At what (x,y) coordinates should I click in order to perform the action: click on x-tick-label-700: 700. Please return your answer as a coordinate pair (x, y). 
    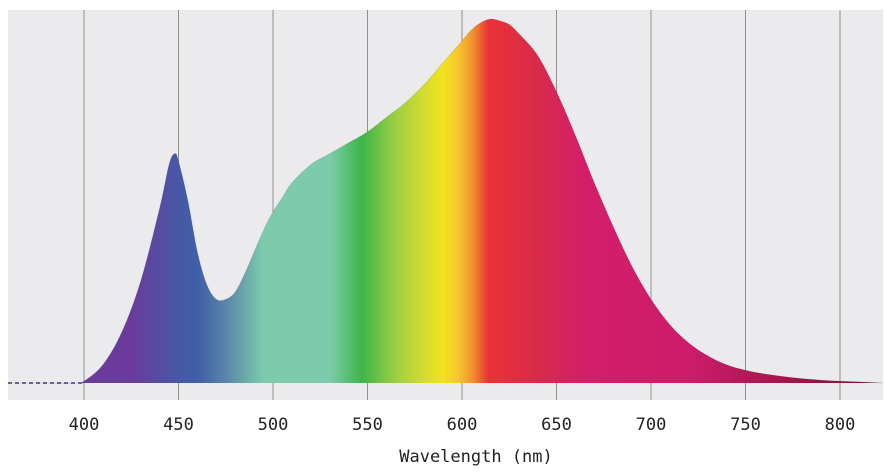
    Looking at the image, I should click on (651, 425).